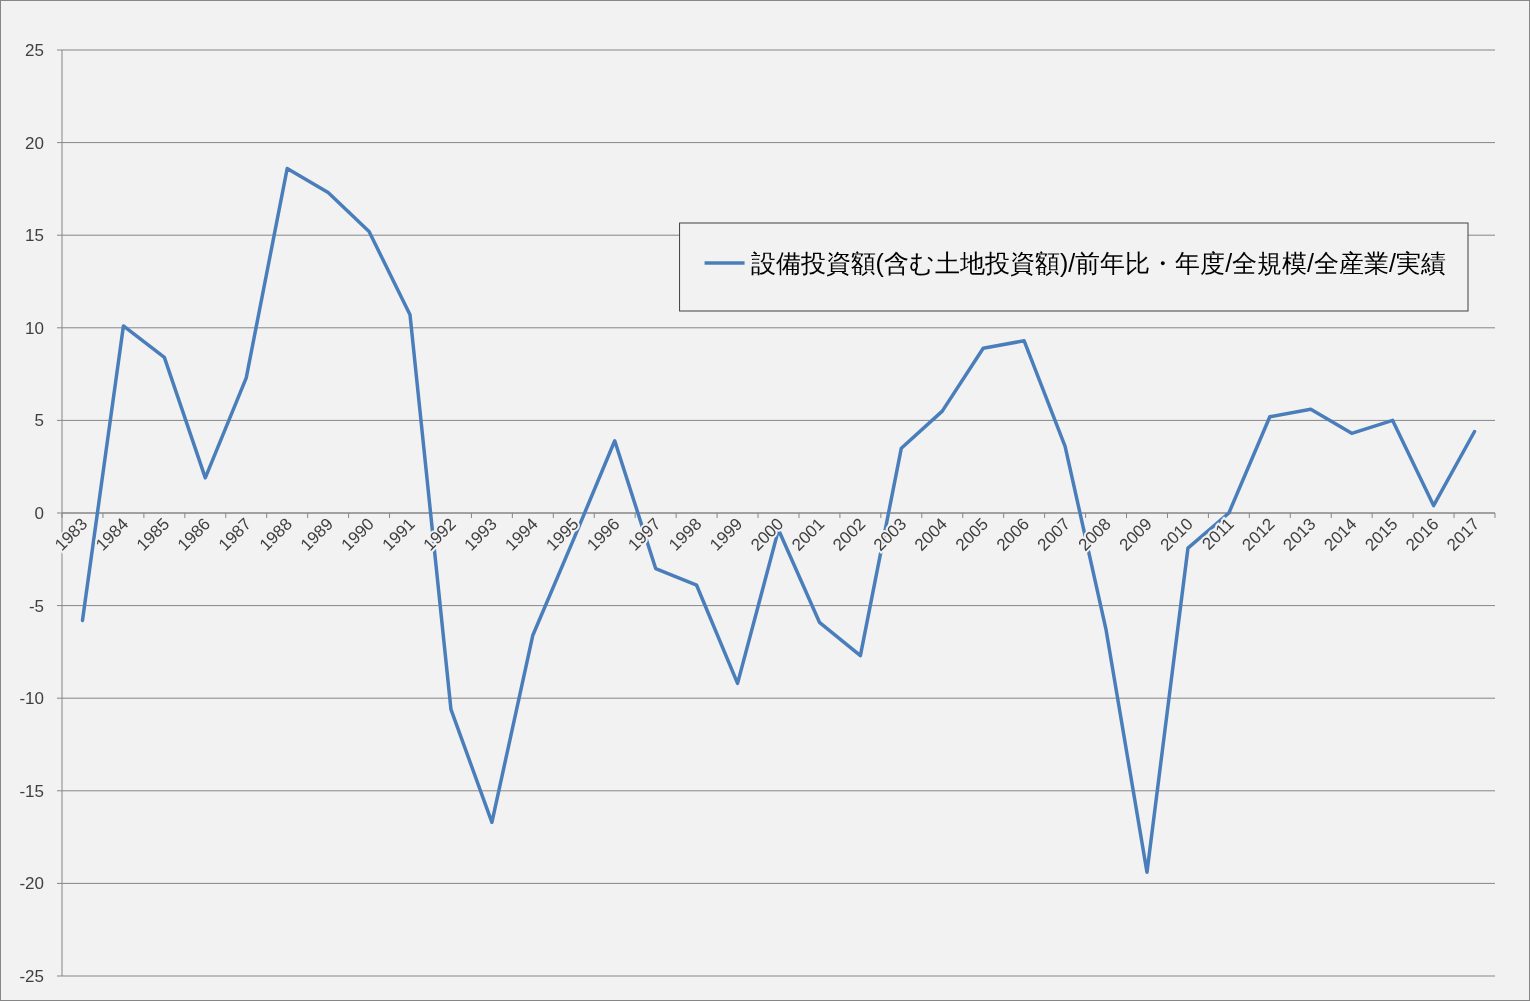 The height and width of the screenshot is (1001, 1530). What do you see at coordinates (34, 236) in the screenshot?
I see `y-tick-label: 15` at bounding box center [34, 236].